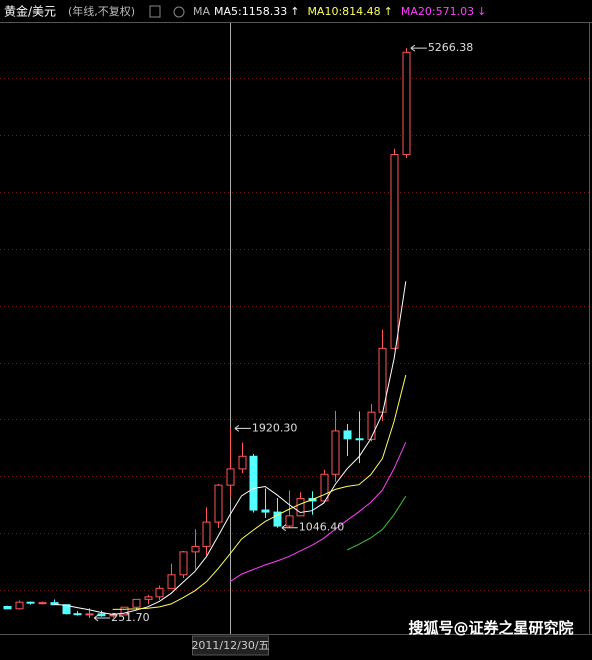 This screenshot has height=660, width=592. Describe the element at coordinates (451, 47) in the screenshot. I see `annotation-label: 5266.38` at that location.